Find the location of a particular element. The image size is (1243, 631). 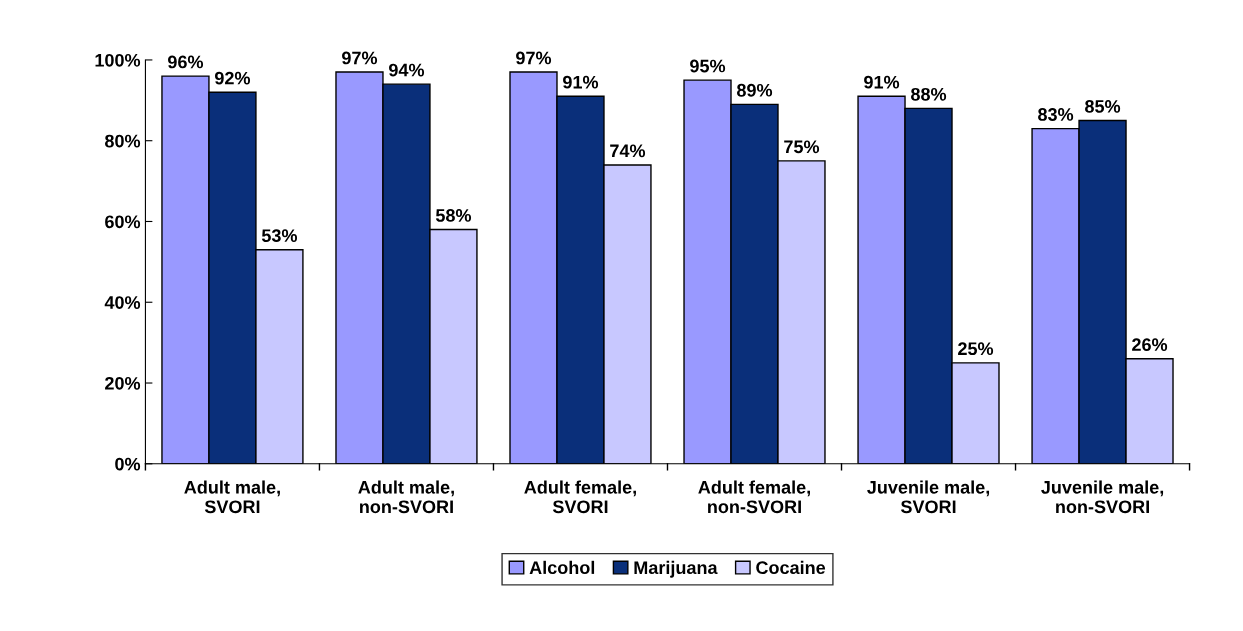

data-label: 85% is located at coordinates (1103, 106).